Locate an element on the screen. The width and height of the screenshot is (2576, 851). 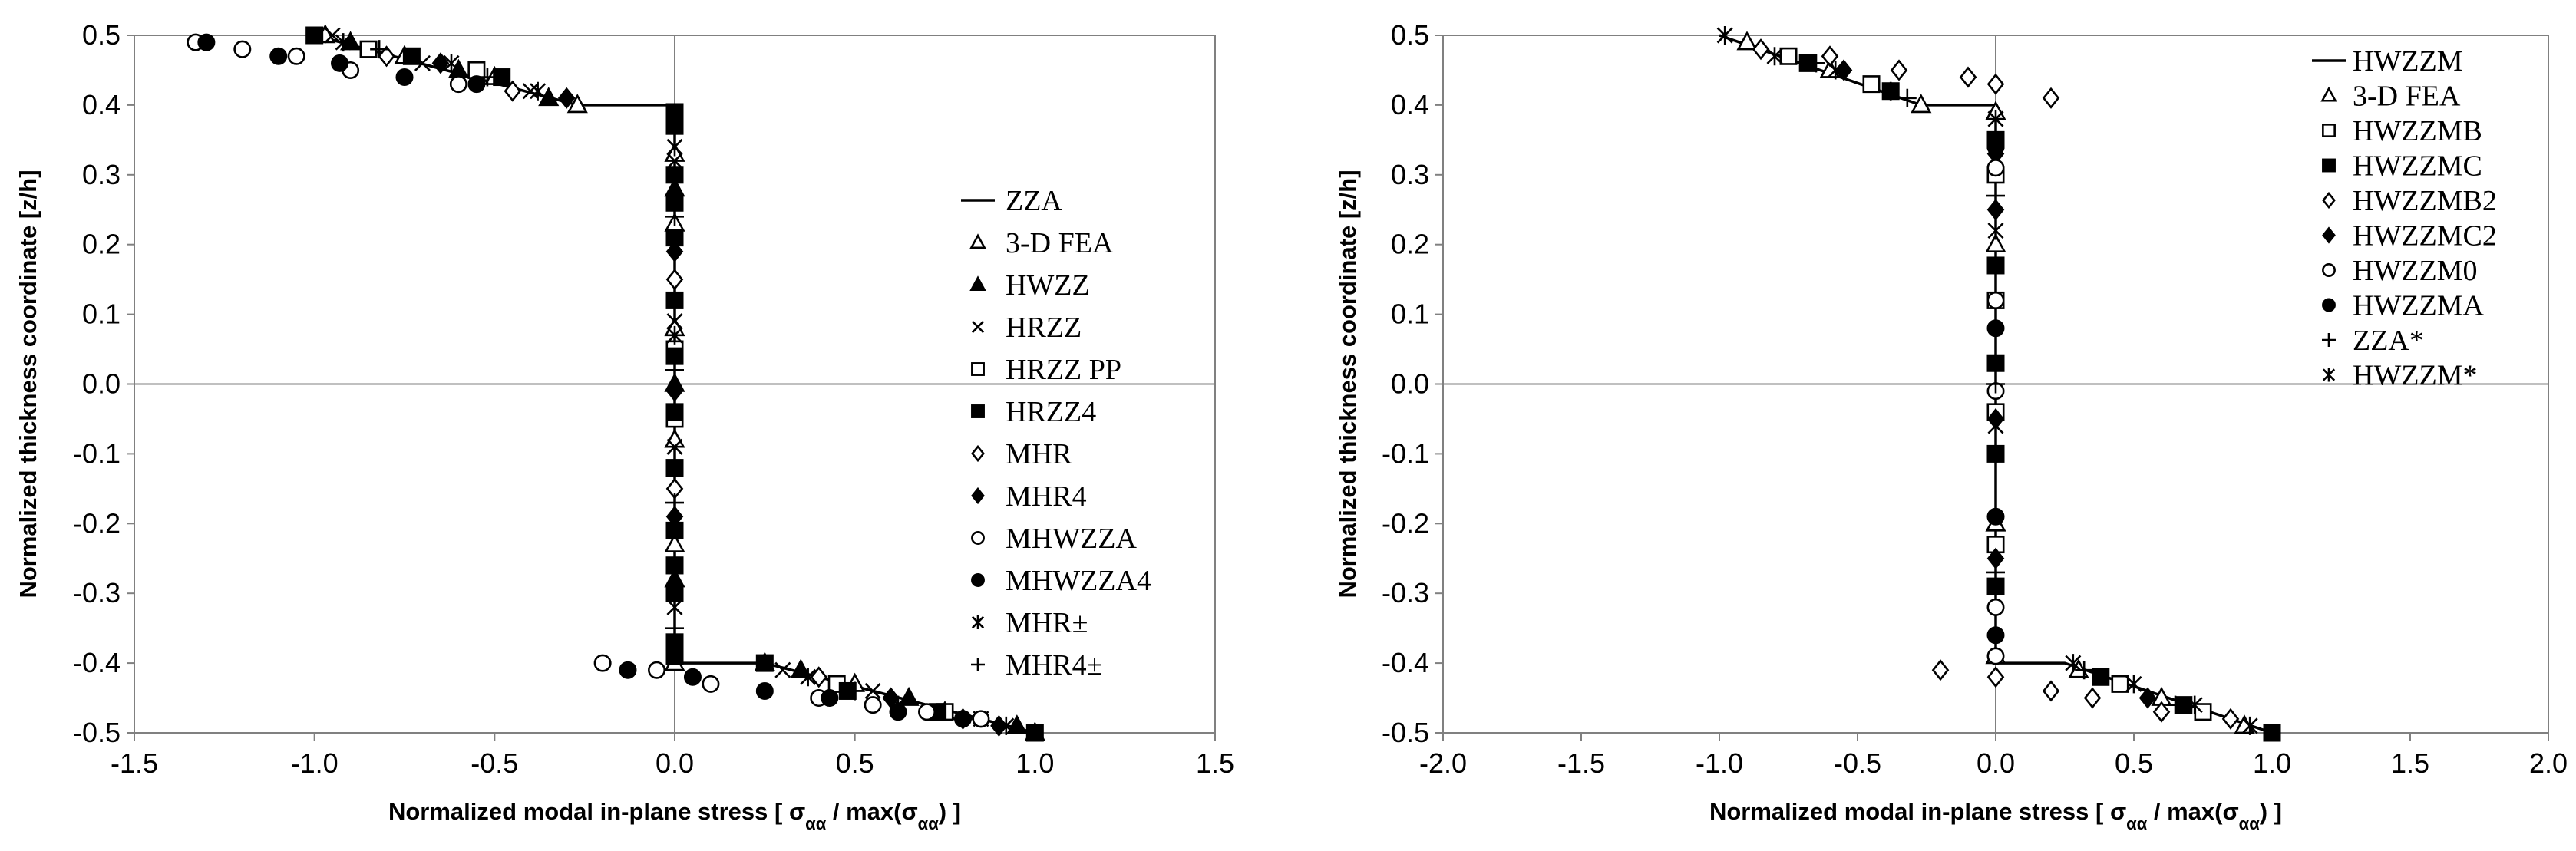
legend-entry-mhr4pm: MHR4± is located at coordinates (1036, 665).